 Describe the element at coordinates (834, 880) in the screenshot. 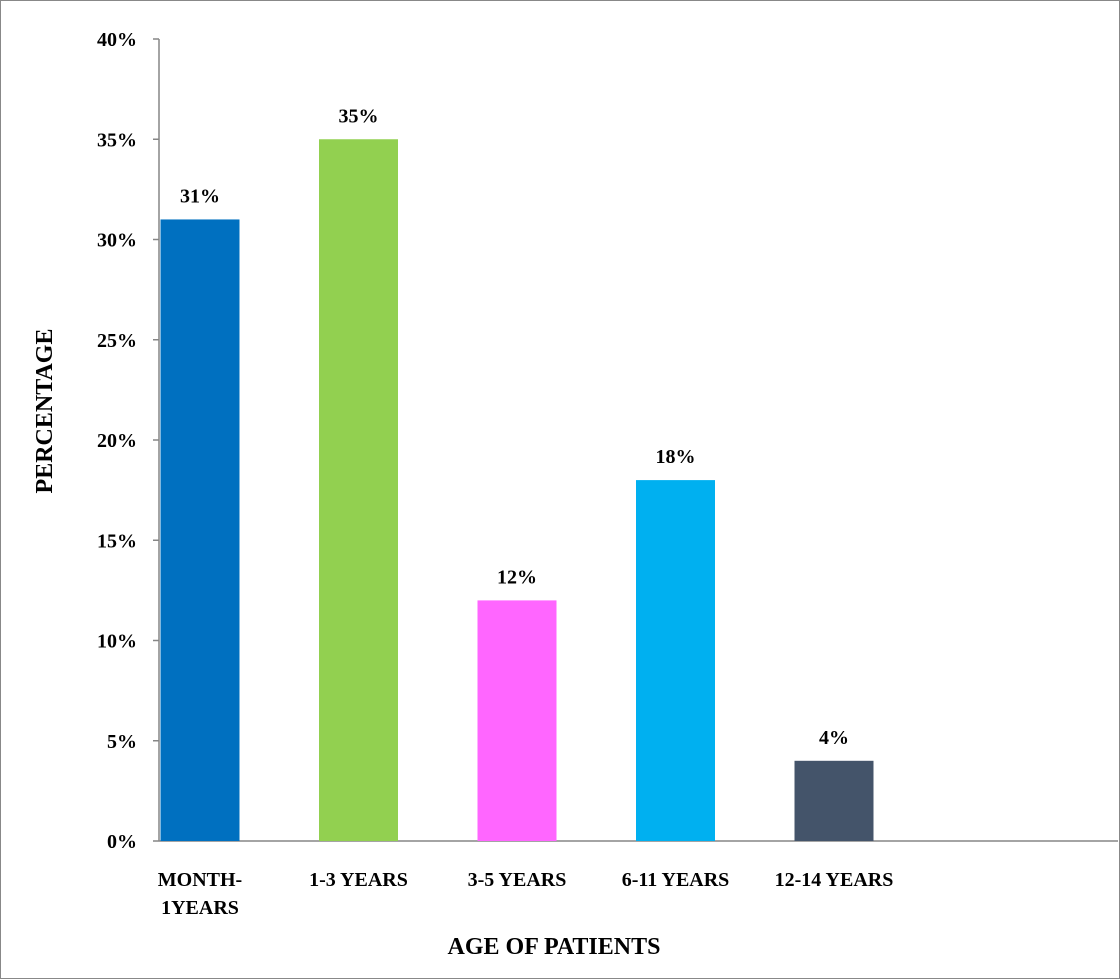

I see `x-tick-label: 12-14 YEARS` at that location.